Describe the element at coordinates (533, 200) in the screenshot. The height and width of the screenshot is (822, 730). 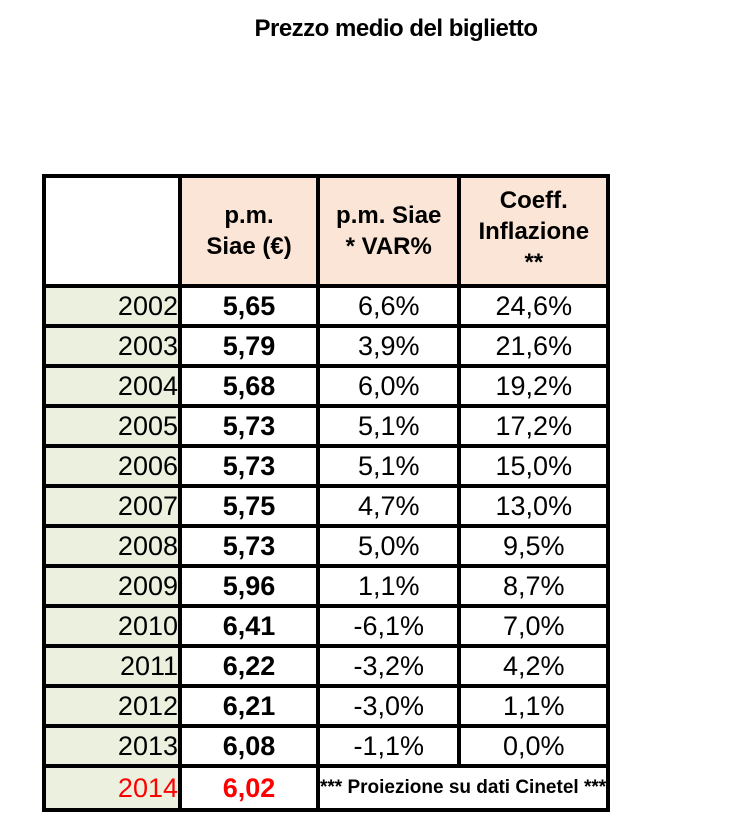
I see `header-coeff-inflazione-line1: Coeff.` at that location.